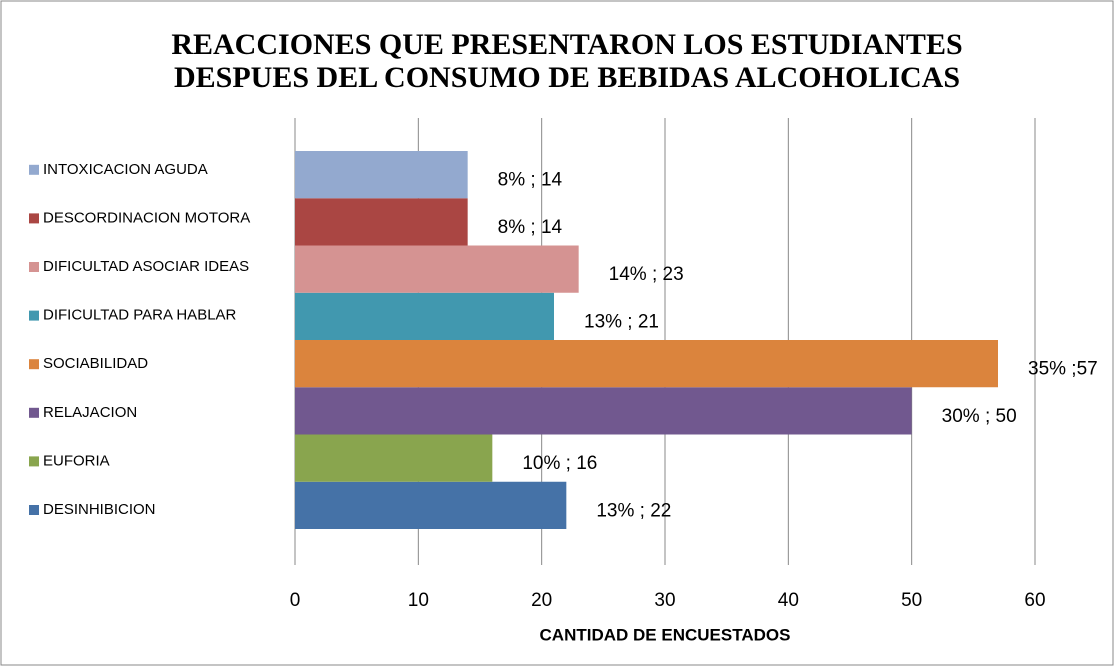  I want to click on legend-label: INTOXICACION AGUDA, so click(125, 169).